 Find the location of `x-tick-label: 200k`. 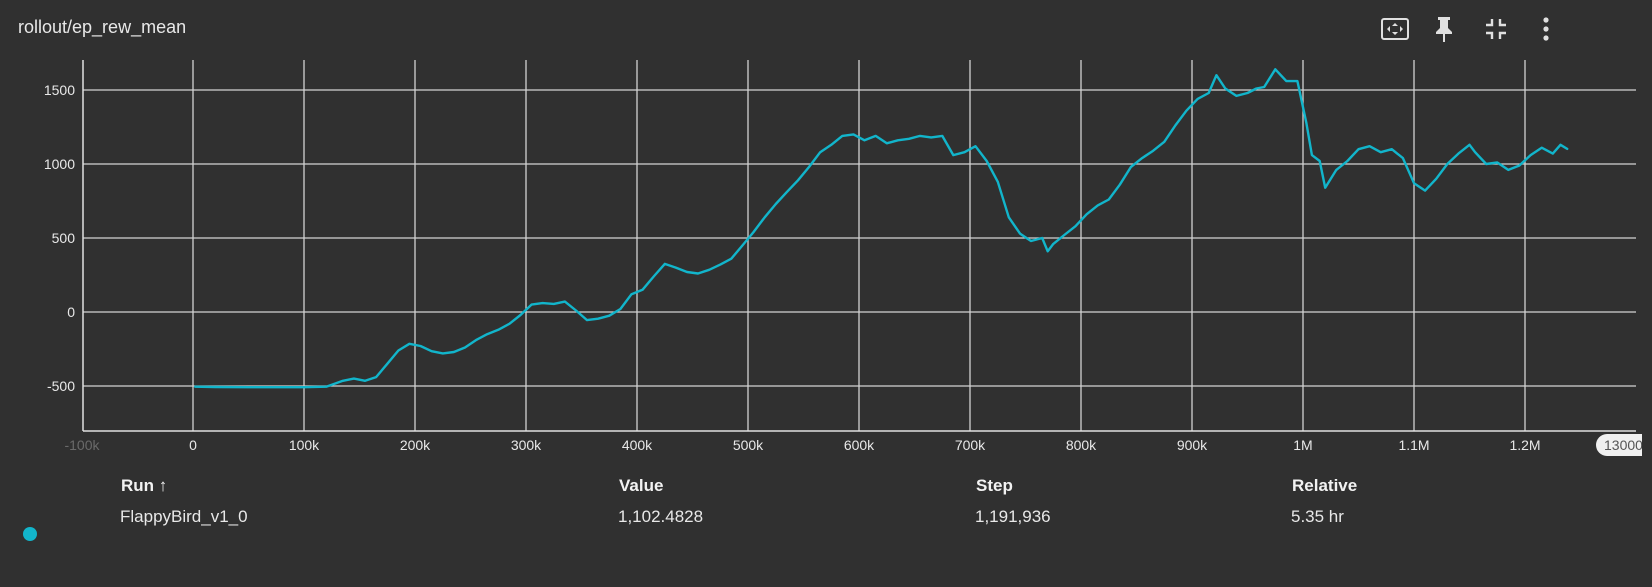

x-tick-label: 200k is located at coordinates (415, 445).